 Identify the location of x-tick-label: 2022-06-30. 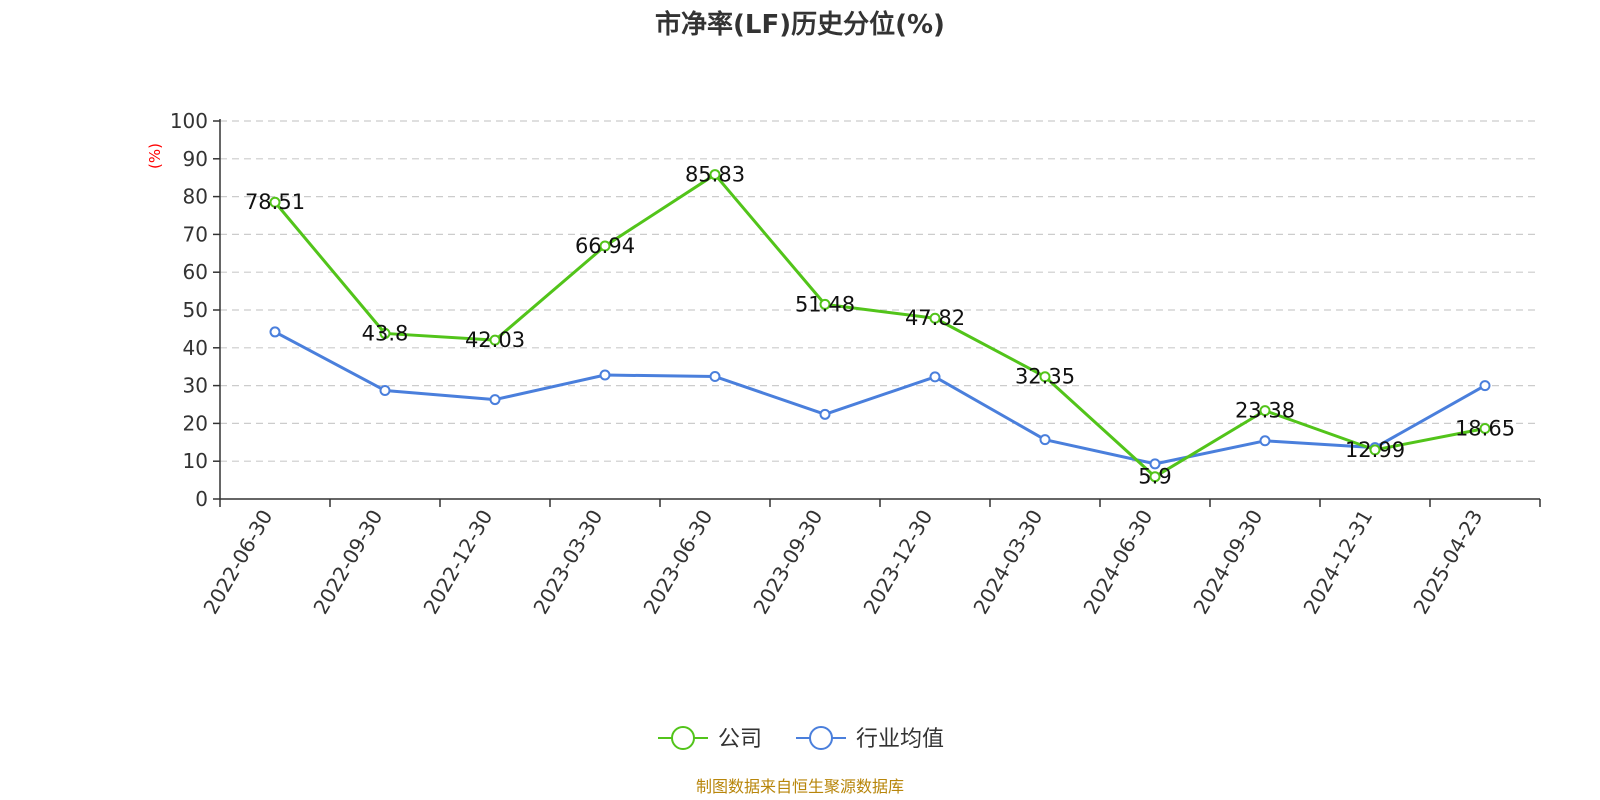
(237, 562).